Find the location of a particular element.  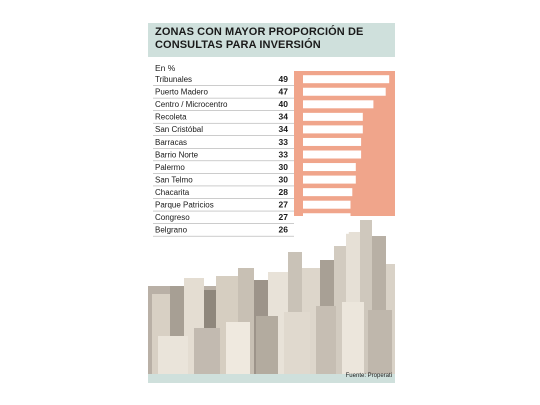

footer-band is located at coordinates (271, 378).